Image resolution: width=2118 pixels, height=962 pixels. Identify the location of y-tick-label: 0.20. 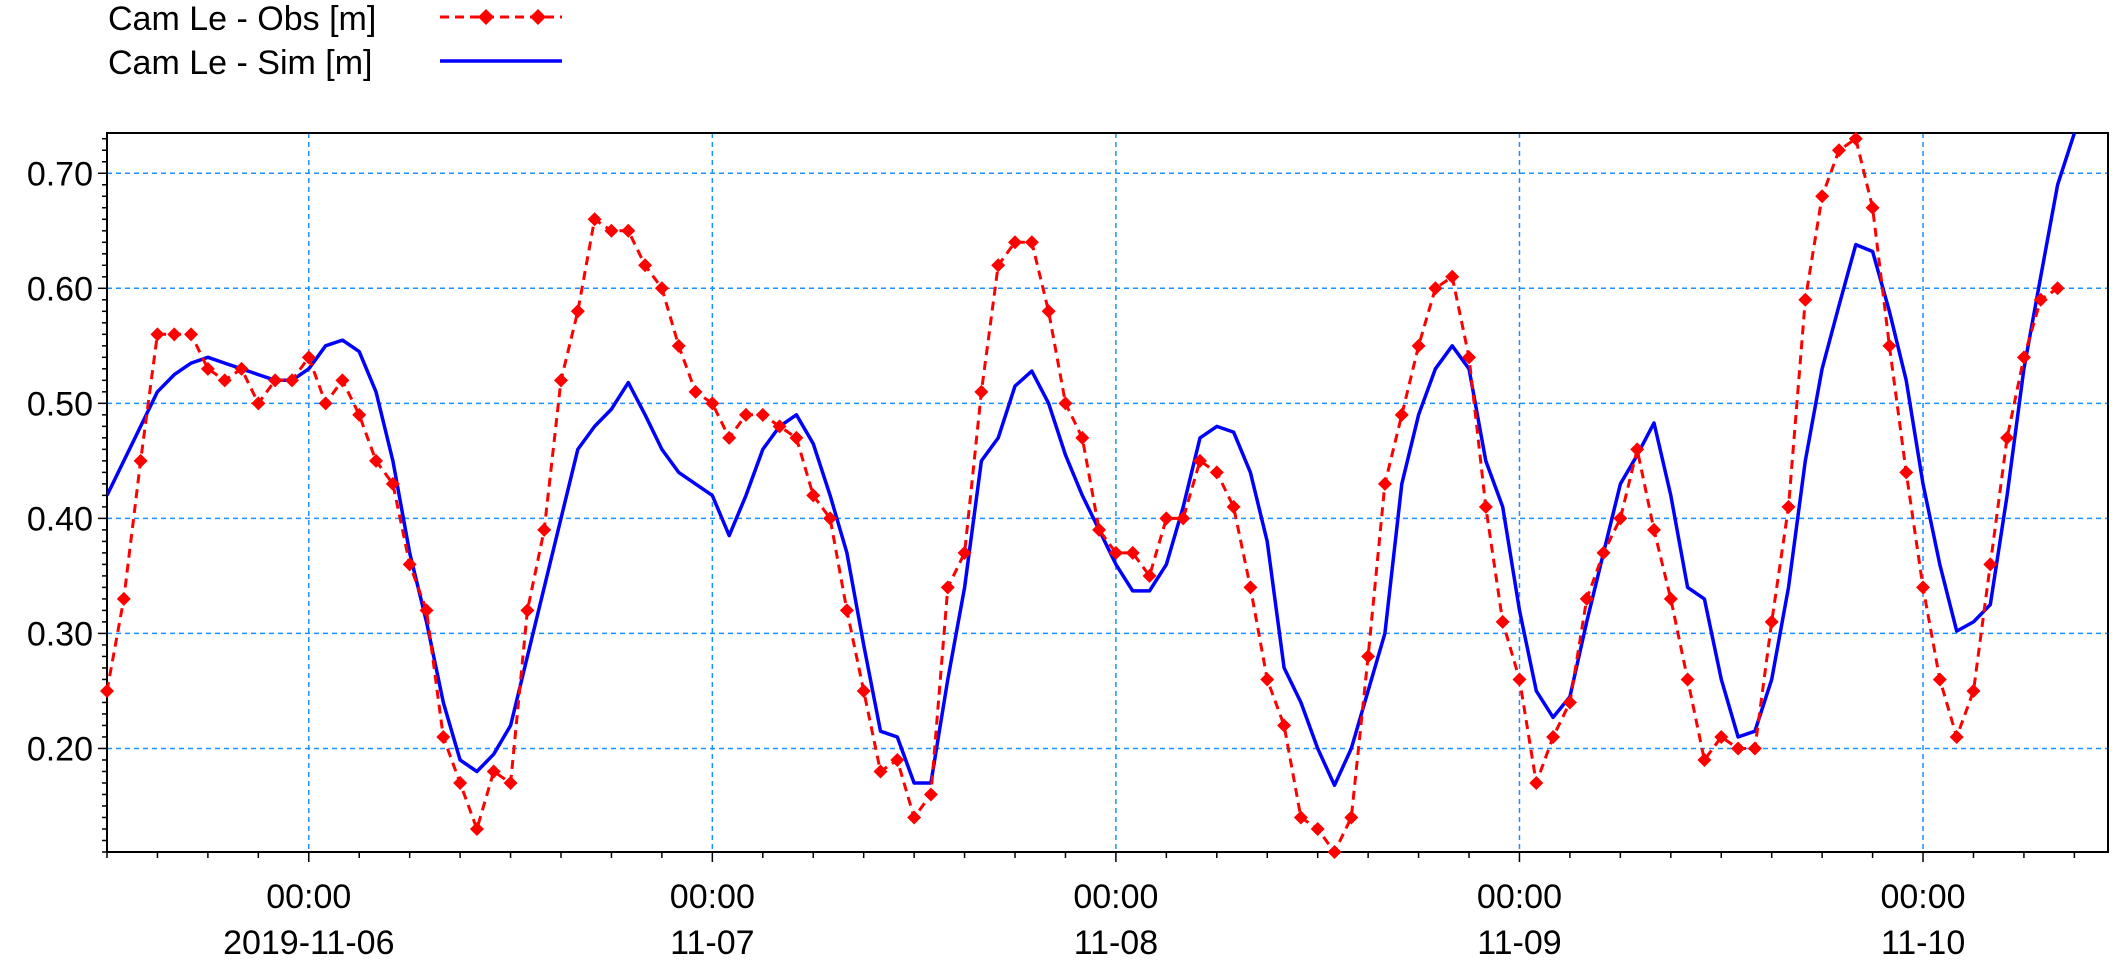
(60, 749).